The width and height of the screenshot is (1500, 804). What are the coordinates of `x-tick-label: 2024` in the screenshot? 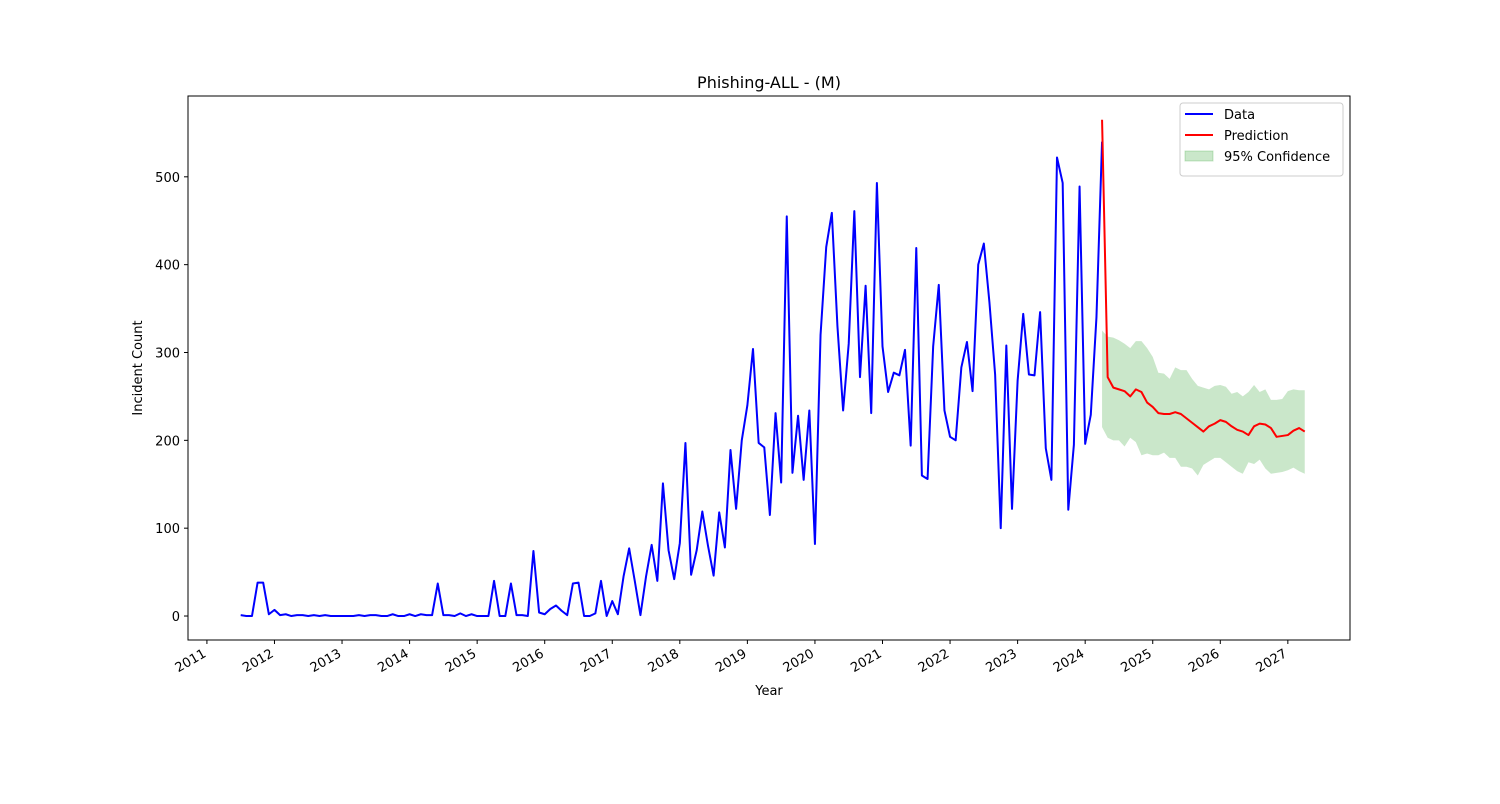 It's located at (1069, 661).